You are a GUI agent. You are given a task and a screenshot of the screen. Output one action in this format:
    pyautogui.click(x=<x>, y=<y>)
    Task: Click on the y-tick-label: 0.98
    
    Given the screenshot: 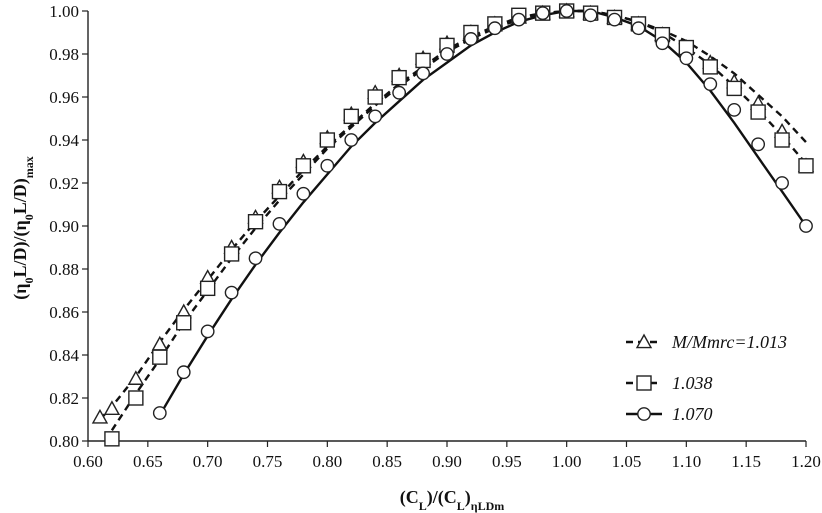 What is the action you would take?
    pyautogui.click(x=64, y=54)
    